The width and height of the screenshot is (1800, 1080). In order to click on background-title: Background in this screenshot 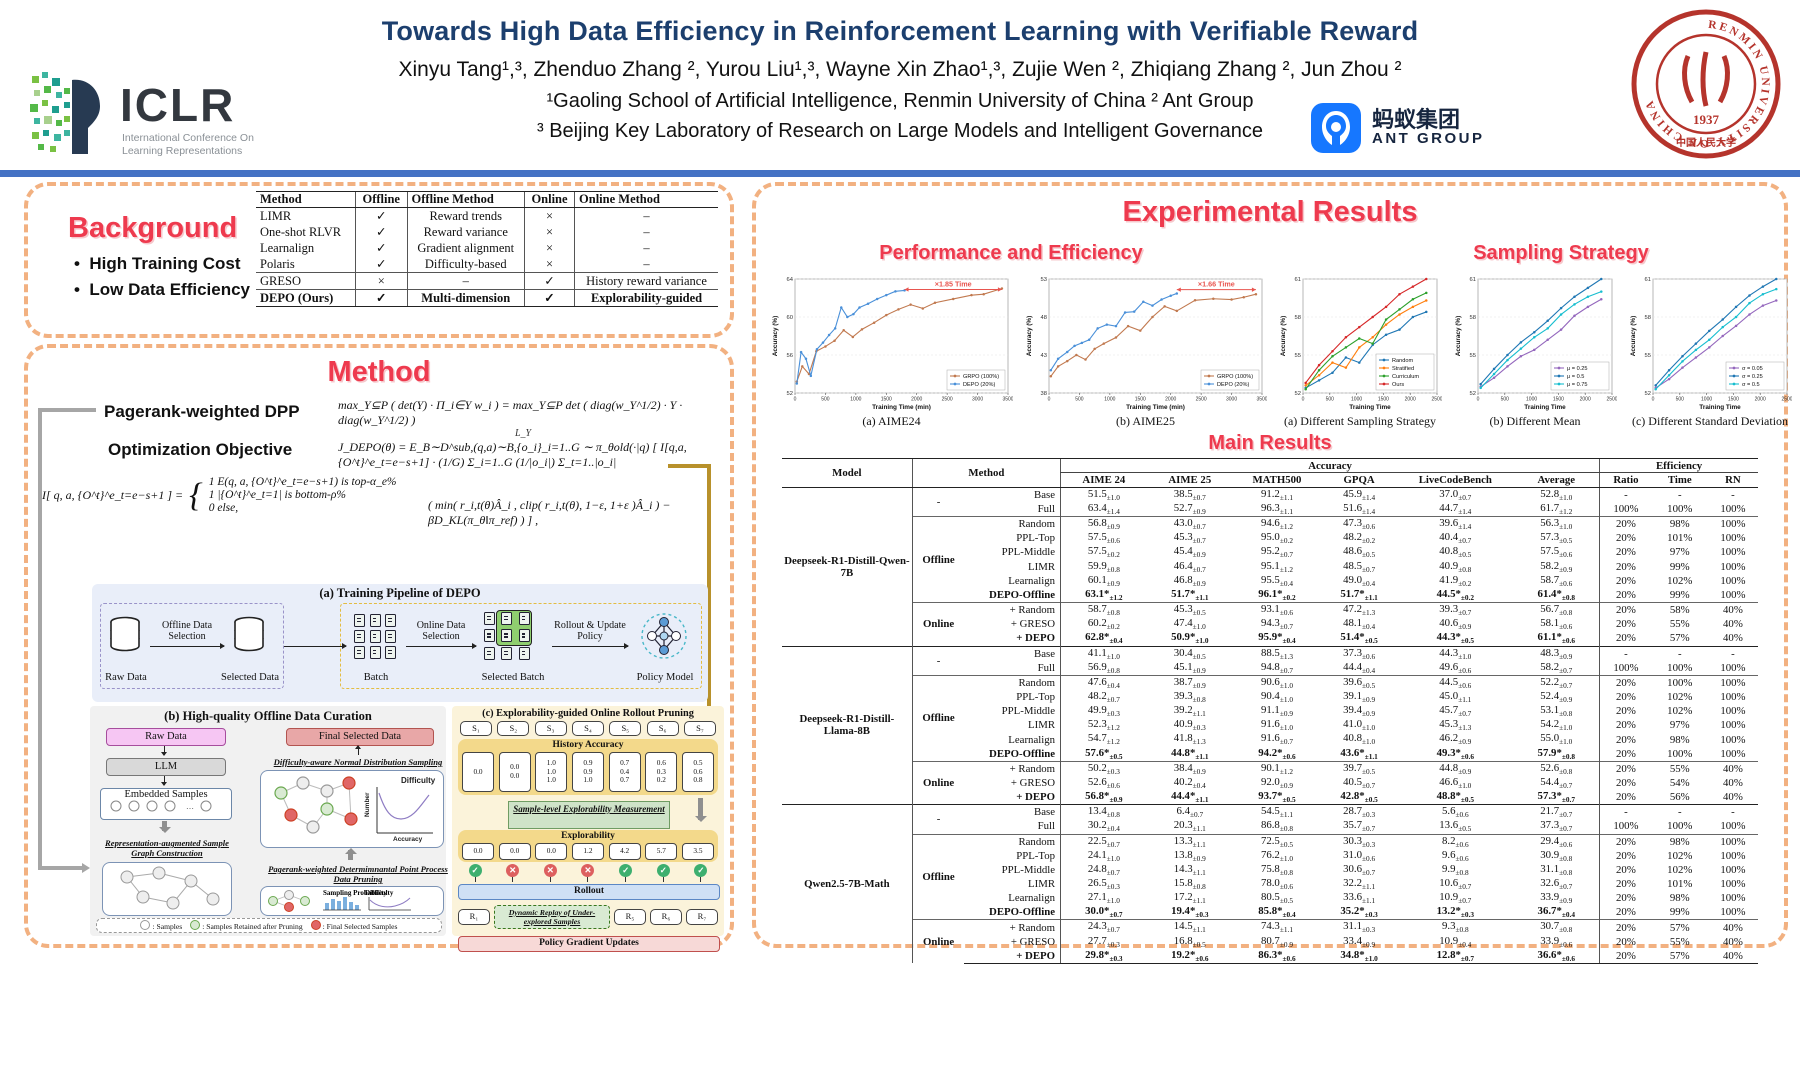, I will do `click(153, 228)`.